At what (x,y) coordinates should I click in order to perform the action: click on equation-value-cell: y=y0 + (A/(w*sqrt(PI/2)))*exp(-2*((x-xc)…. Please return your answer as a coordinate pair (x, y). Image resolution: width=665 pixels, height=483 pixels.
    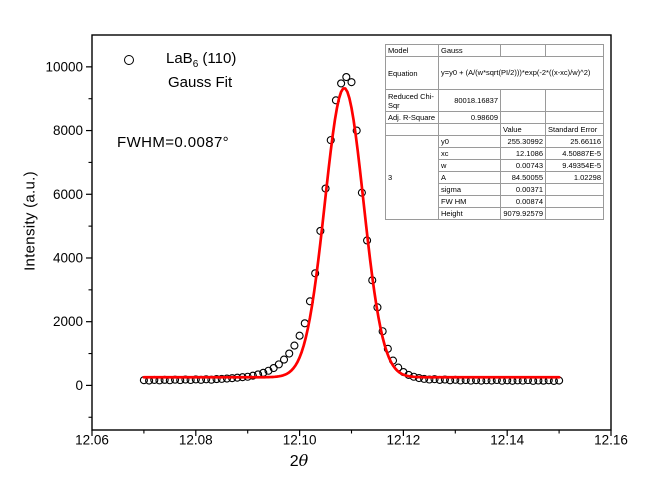
    Looking at the image, I should click on (521, 73).